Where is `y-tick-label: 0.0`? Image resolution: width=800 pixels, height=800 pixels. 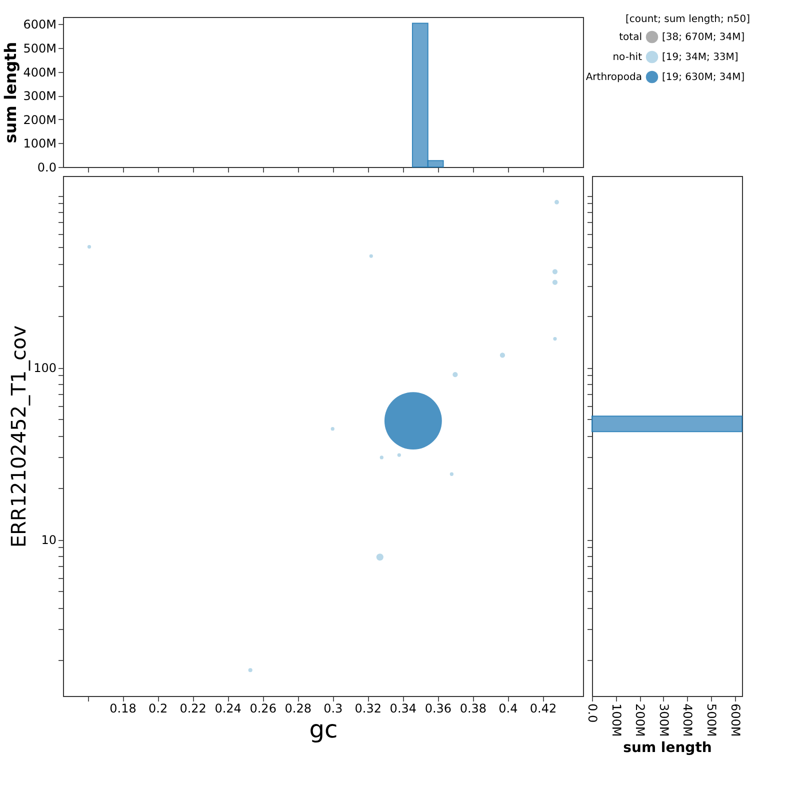
y-tick-label: 0.0 is located at coordinates (46, 167).